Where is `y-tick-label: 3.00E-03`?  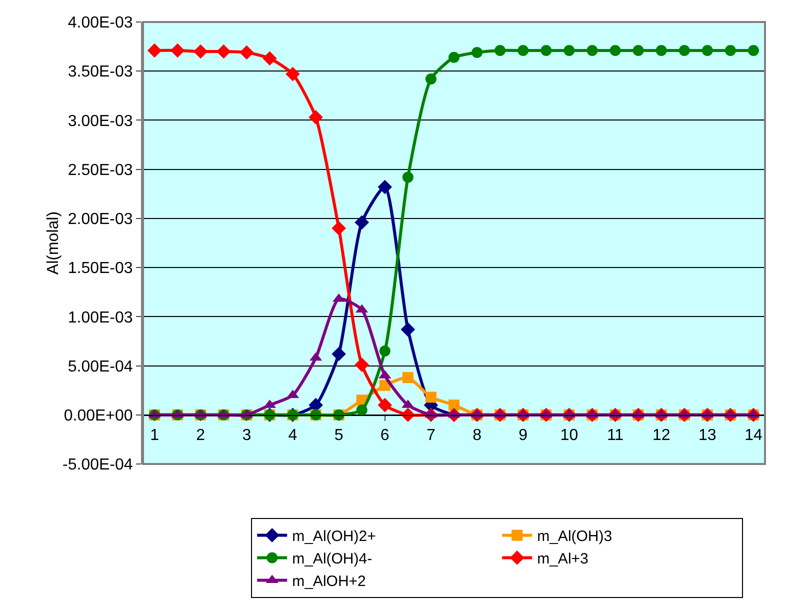
y-tick-label: 3.00E-03 is located at coordinates (100, 121).